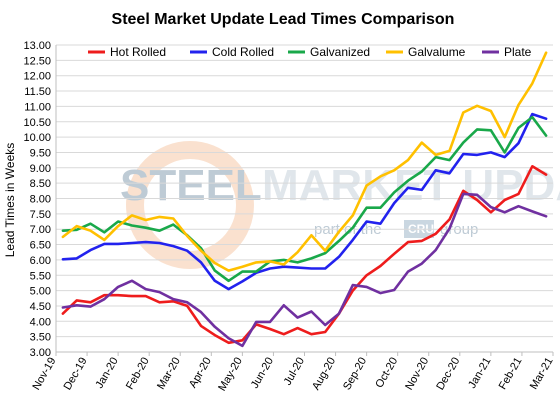 This screenshot has width=560, height=410. Describe the element at coordinates (479, 373) in the screenshot. I see `x-tick-label: Jan-21` at that location.